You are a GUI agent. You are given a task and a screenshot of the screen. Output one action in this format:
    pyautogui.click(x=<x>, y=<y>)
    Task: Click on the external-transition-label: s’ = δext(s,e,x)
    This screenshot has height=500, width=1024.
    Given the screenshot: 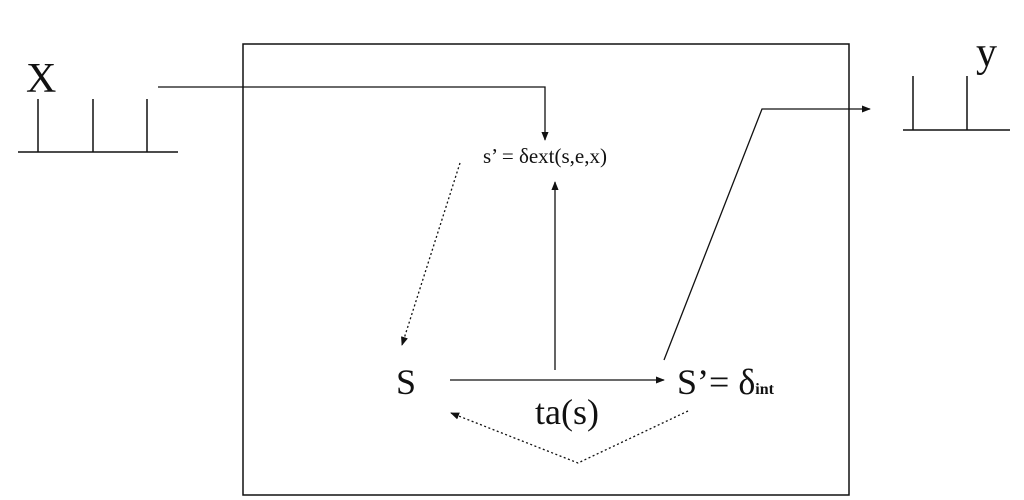 What is the action you would take?
    pyautogui.click(x=545, y=156)
    